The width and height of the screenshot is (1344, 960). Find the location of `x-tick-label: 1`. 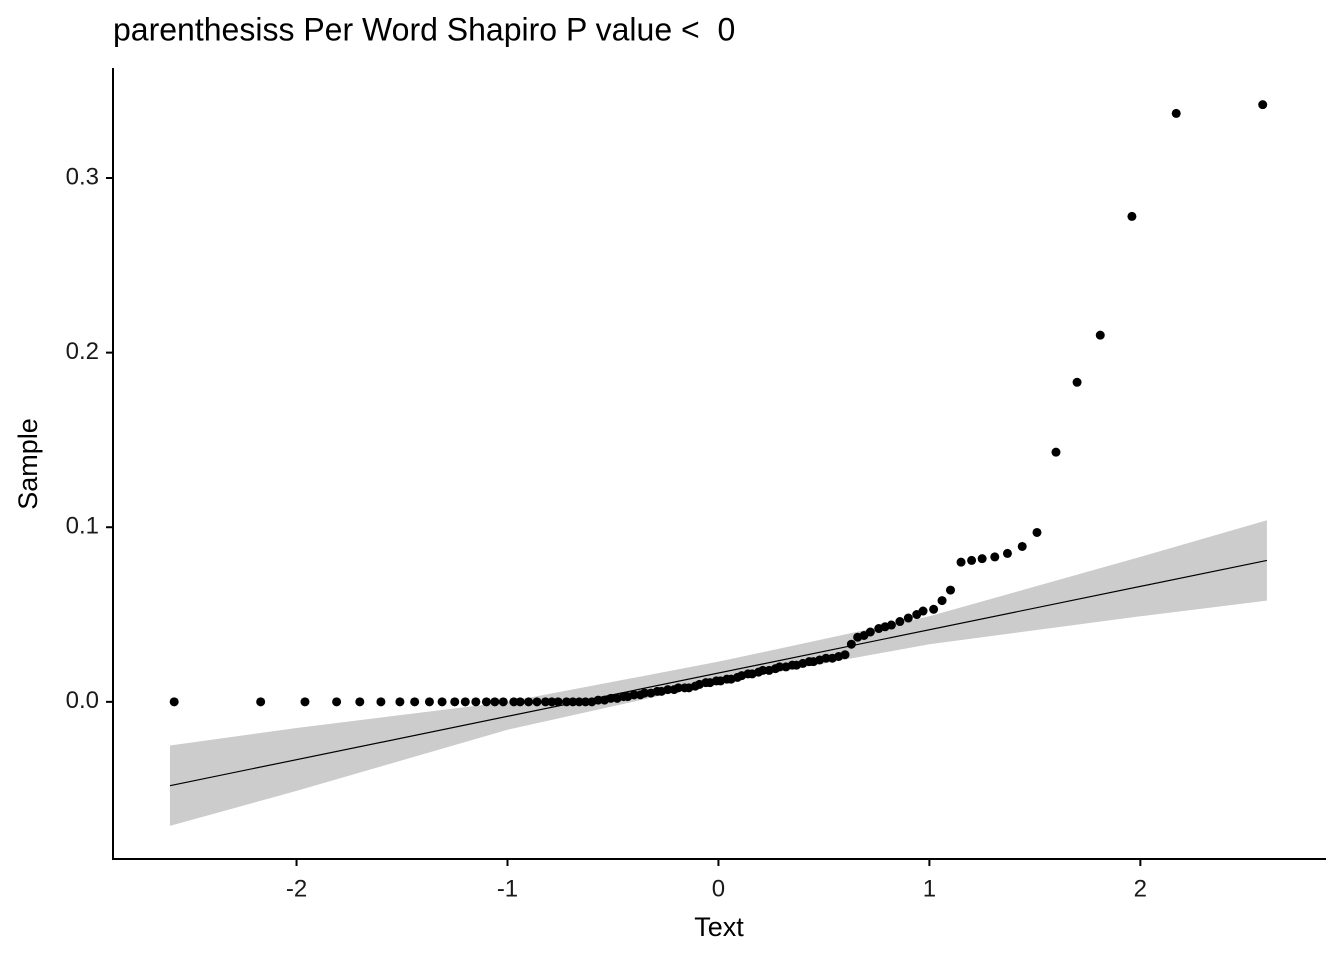

x-tick-label: 1 is located at coordinates (929, 888).